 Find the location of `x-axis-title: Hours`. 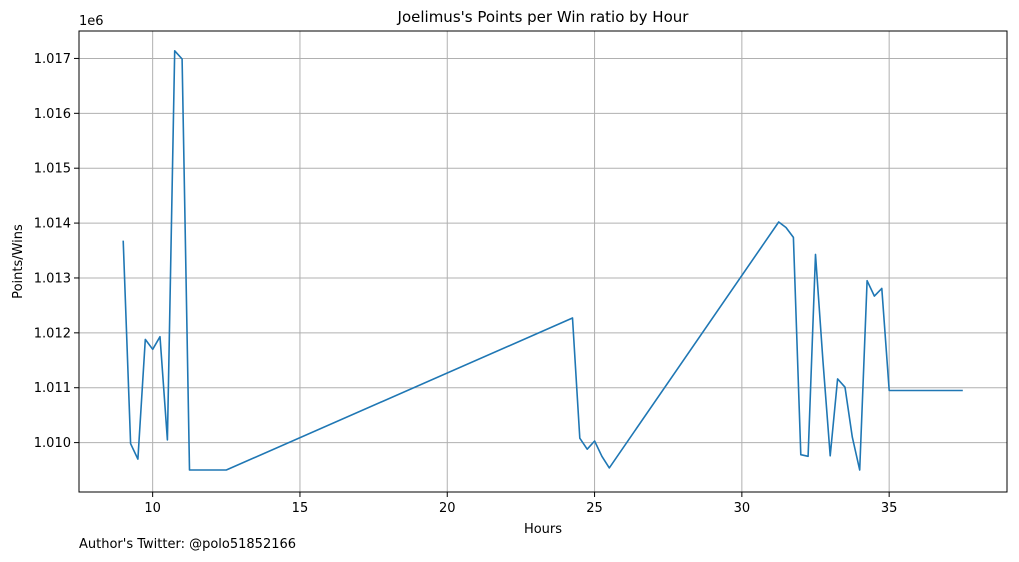

x-axis-title: Hours is located at coordinates (543, 529).